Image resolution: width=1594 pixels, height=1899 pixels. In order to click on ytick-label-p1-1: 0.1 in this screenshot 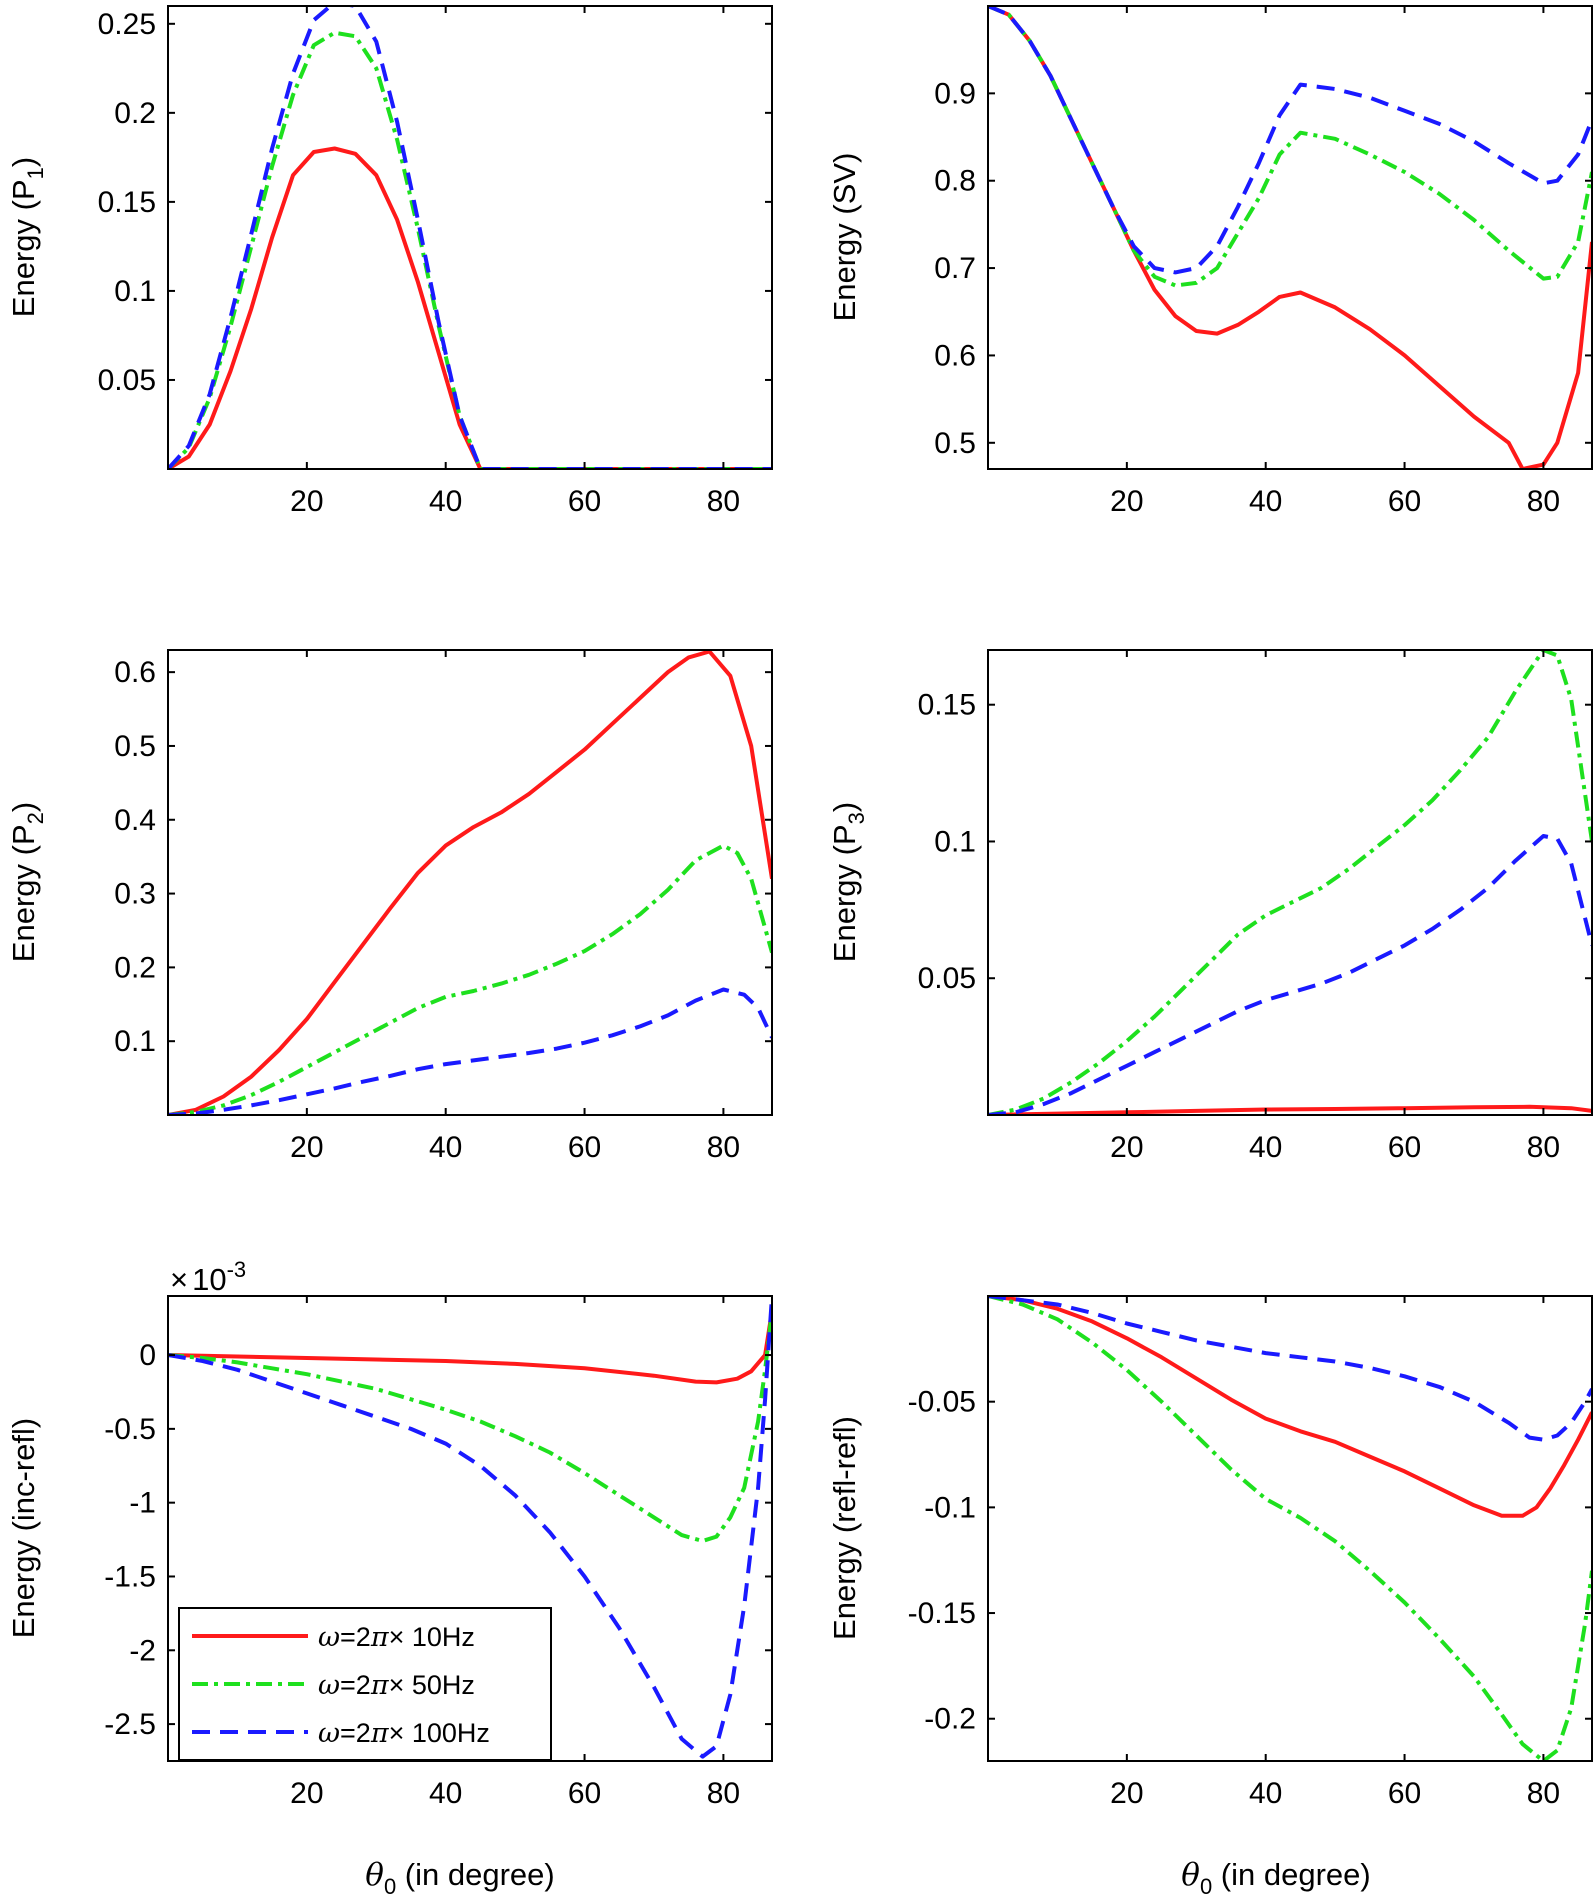, I will do `click(135, 291)`.